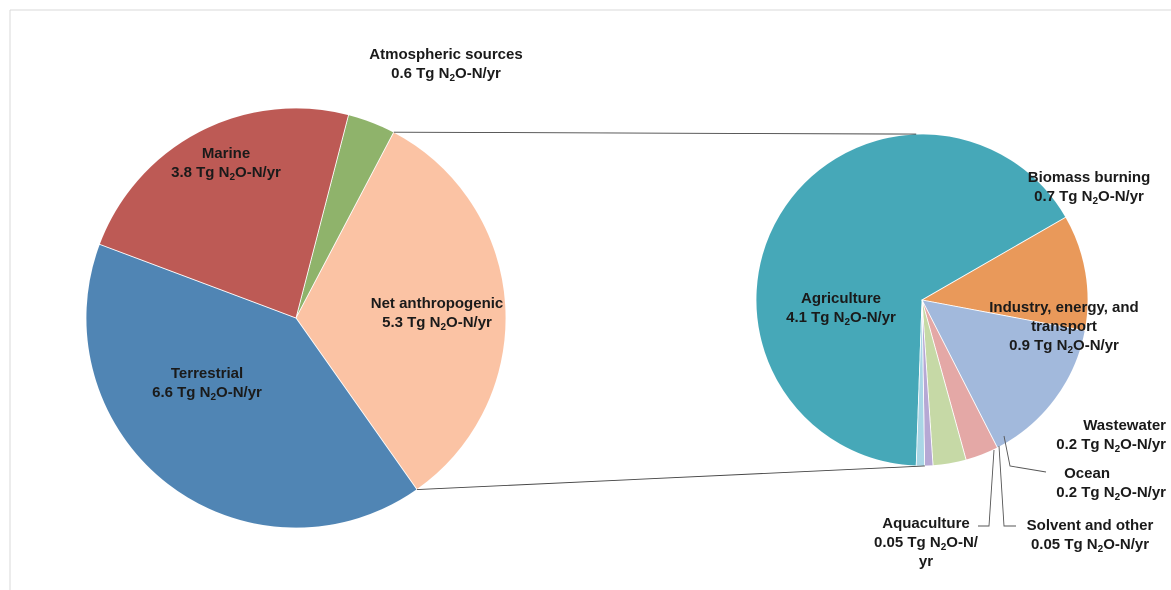 This screenshot has width=1171, height=590. I want to click on connector-top, so click(655, 133).